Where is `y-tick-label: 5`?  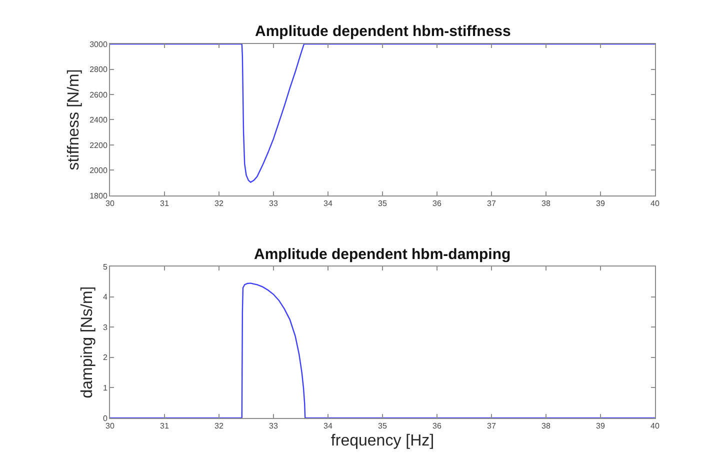
y-tick-label: 5 is located at coordinates (105, 267).